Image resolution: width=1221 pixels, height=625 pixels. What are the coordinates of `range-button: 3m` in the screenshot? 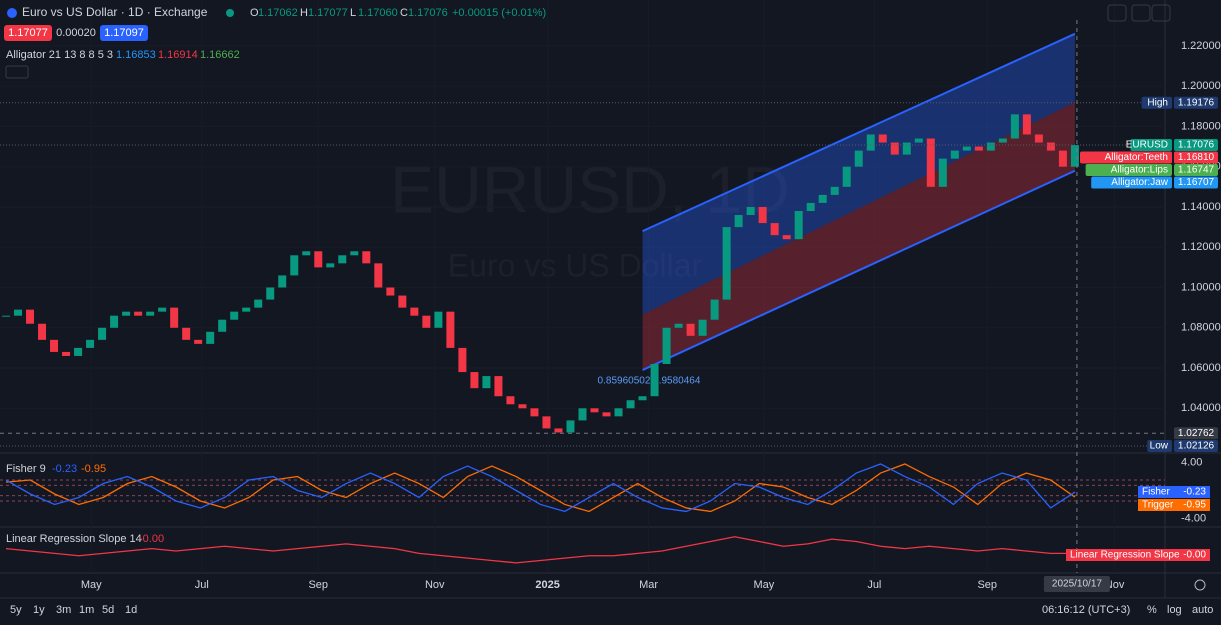 It's located at (63, 610).